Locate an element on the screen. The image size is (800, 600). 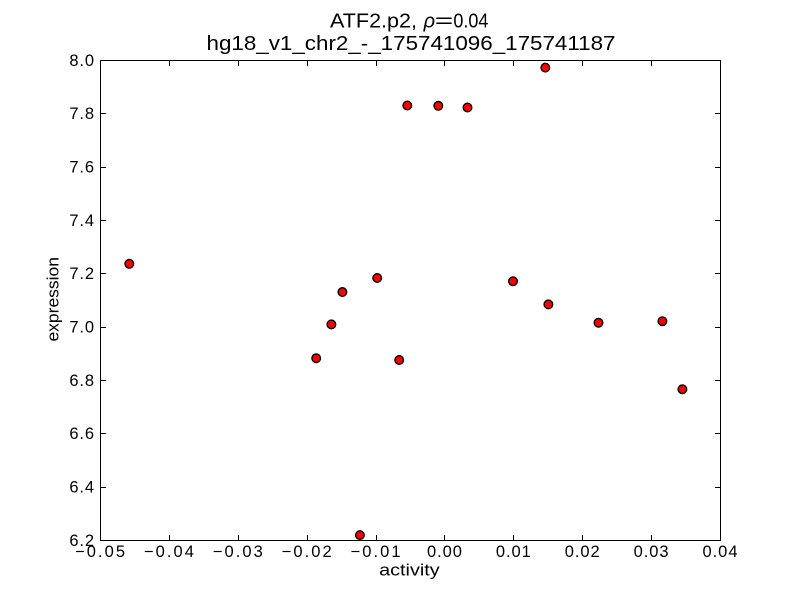
svg-text: −0.04 is located at coordinates (169, 552).